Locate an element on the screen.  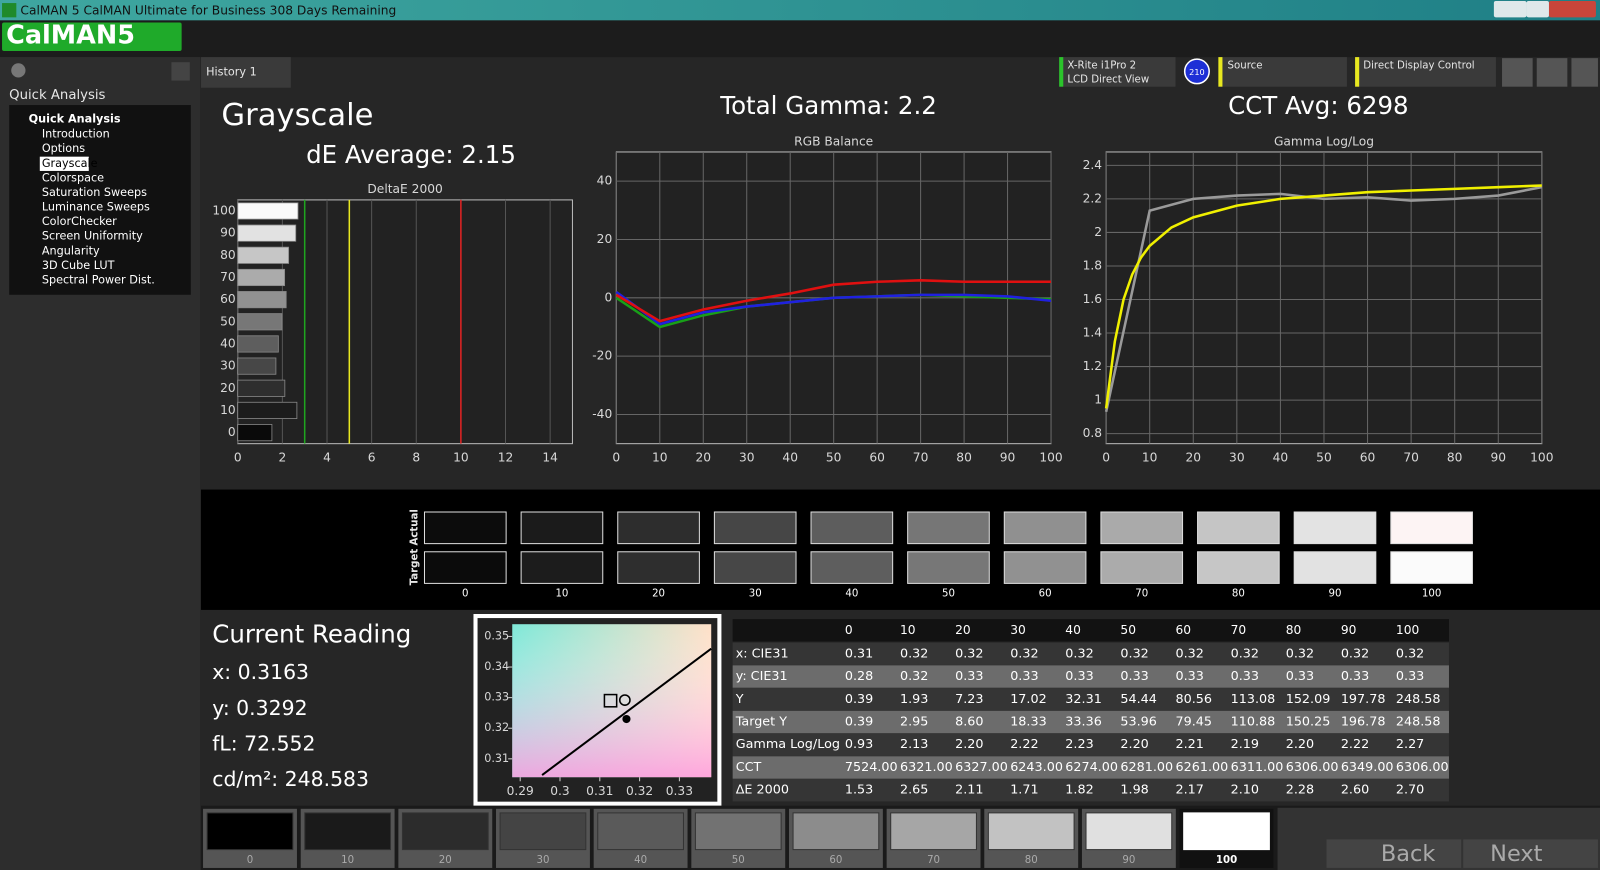
swatch-label: 30 is located at coordinates (755, 594).